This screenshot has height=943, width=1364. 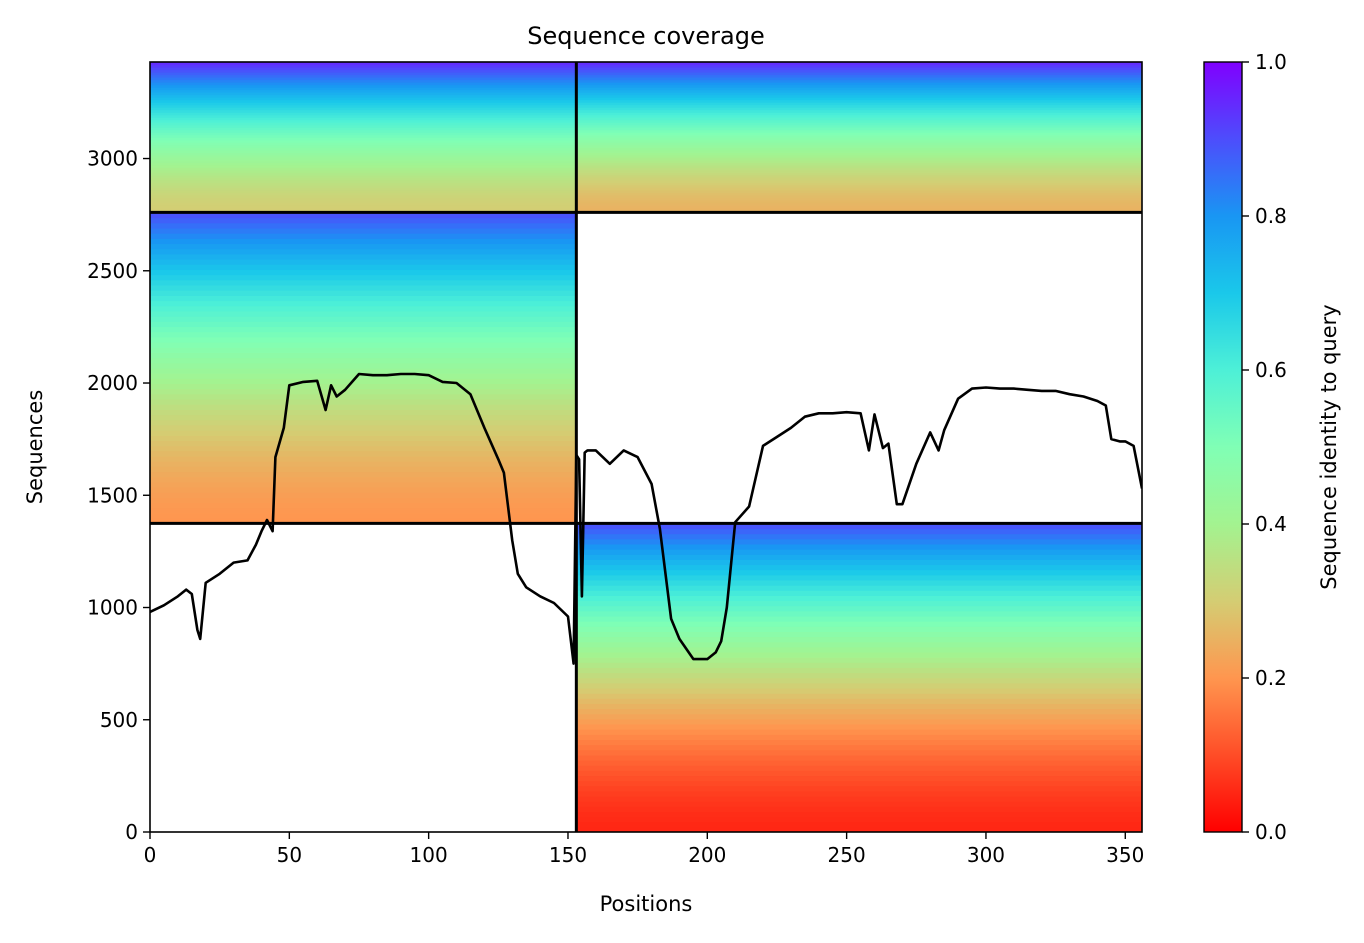 What do you see at coordinates (1271, 216) in the screenshot?
I see `colorbar-tick-label: 0.8` at bounding box center [1271, 216].